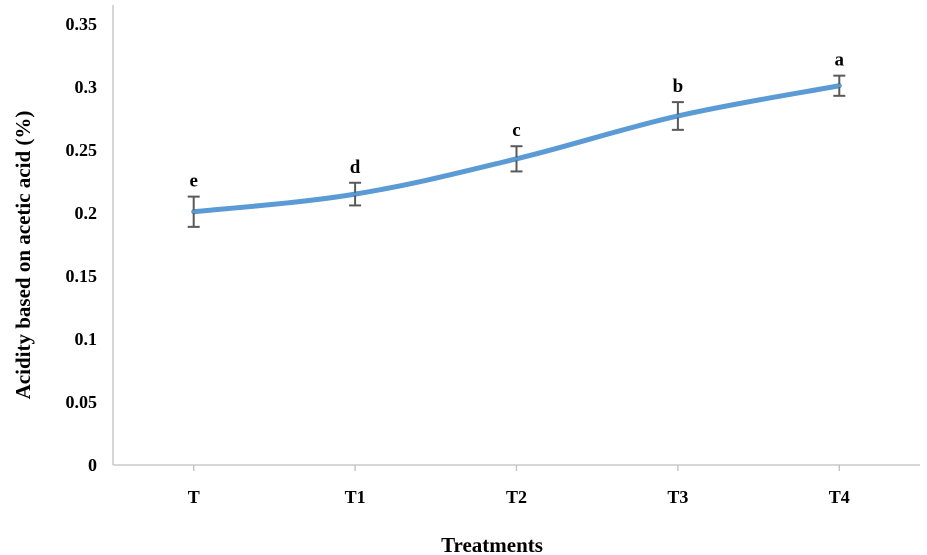 This screenshot has width=927, height=555. Describe the element at coordinates (193, 181) in the screenshot. I see `significance-label: e` at that location.